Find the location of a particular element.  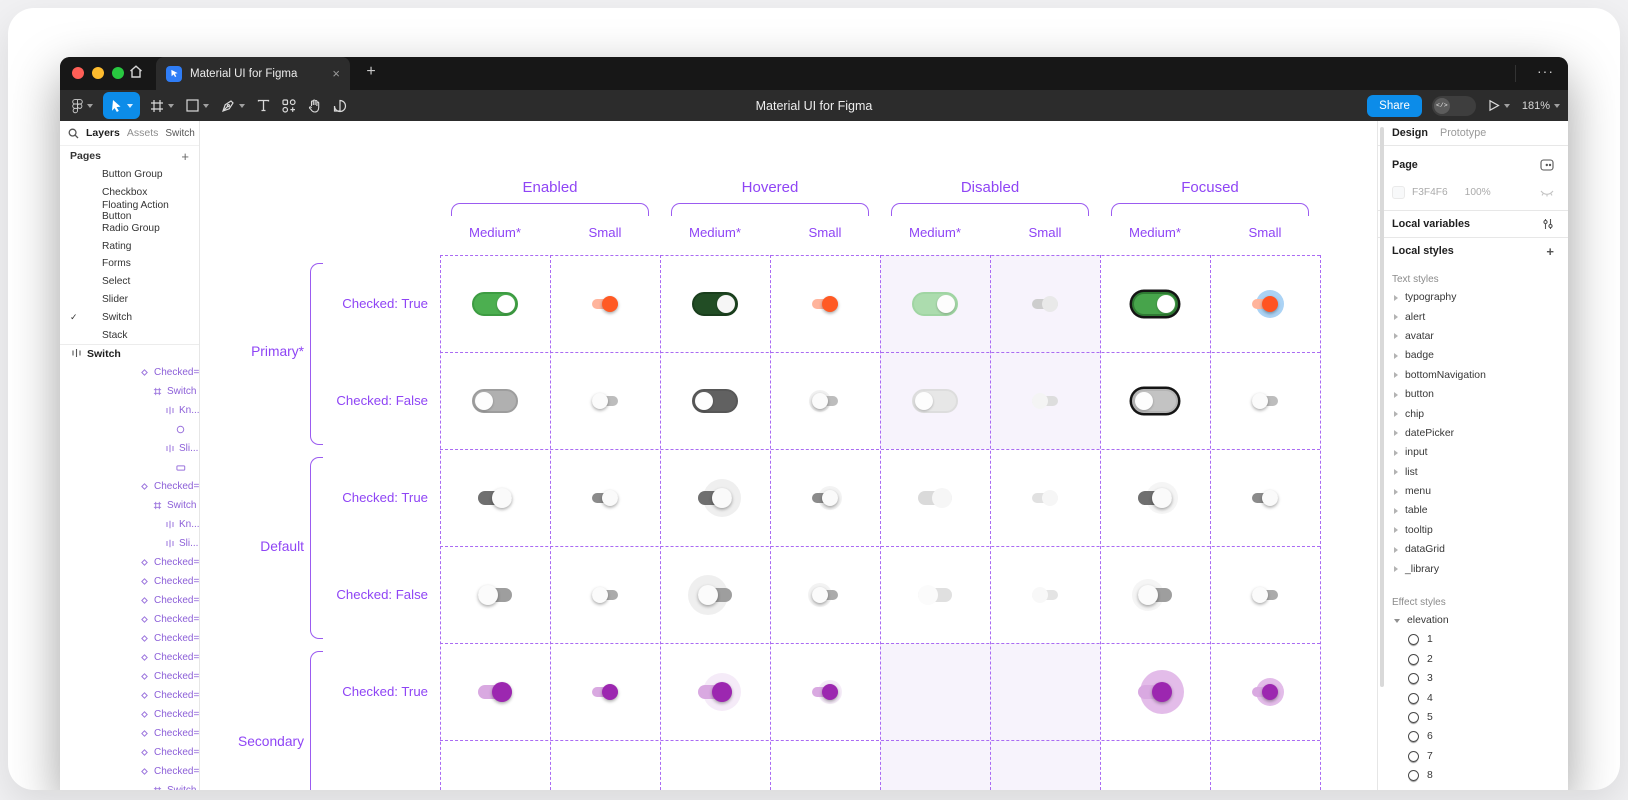

elevation-item-6: 6 is located at coordinates (1473, 736).